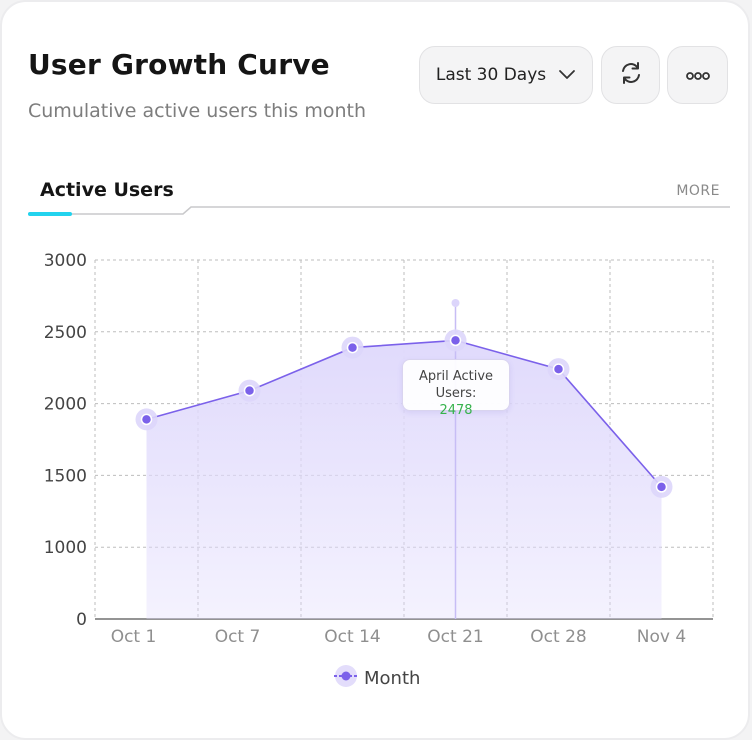 Image resolution: width=752 pixels, height=740 pixels. Describe the element at coordinates (65, 476) in the screenshot. I see `y-tick-label: 1500` at that location.